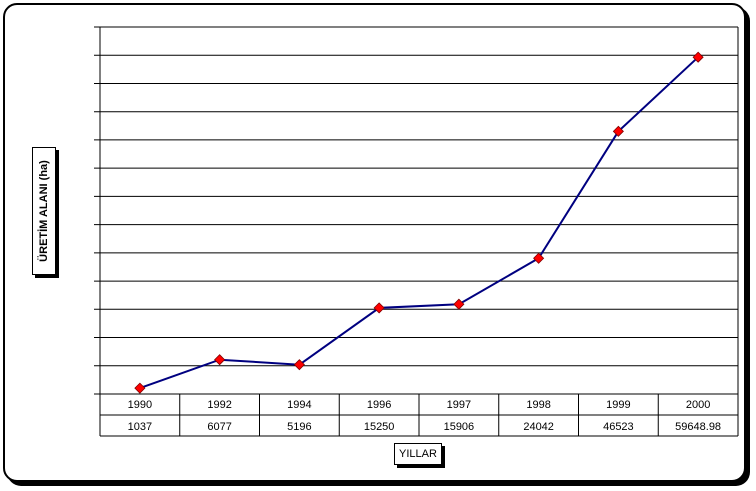  Describe the element at coordinates (698, 405) in the screenshot. I see `x-tick-label: 2000` at that location.